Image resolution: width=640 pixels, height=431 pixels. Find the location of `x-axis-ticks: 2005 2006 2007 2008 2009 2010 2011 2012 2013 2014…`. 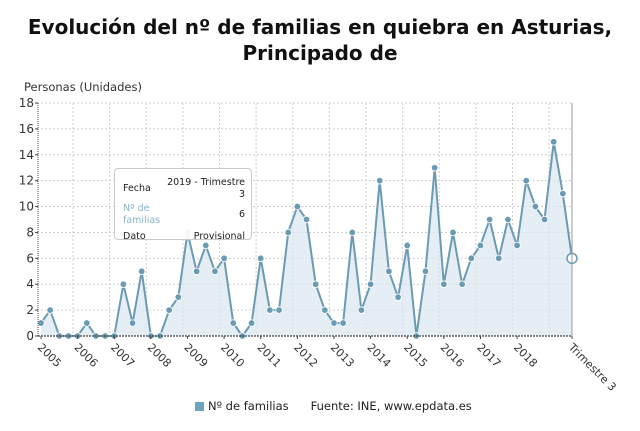

x-axis-ticks: 2005 2006 2007 2008 2009 2010 2011 2012 2013 2014… is located at coordinates (327, 365).